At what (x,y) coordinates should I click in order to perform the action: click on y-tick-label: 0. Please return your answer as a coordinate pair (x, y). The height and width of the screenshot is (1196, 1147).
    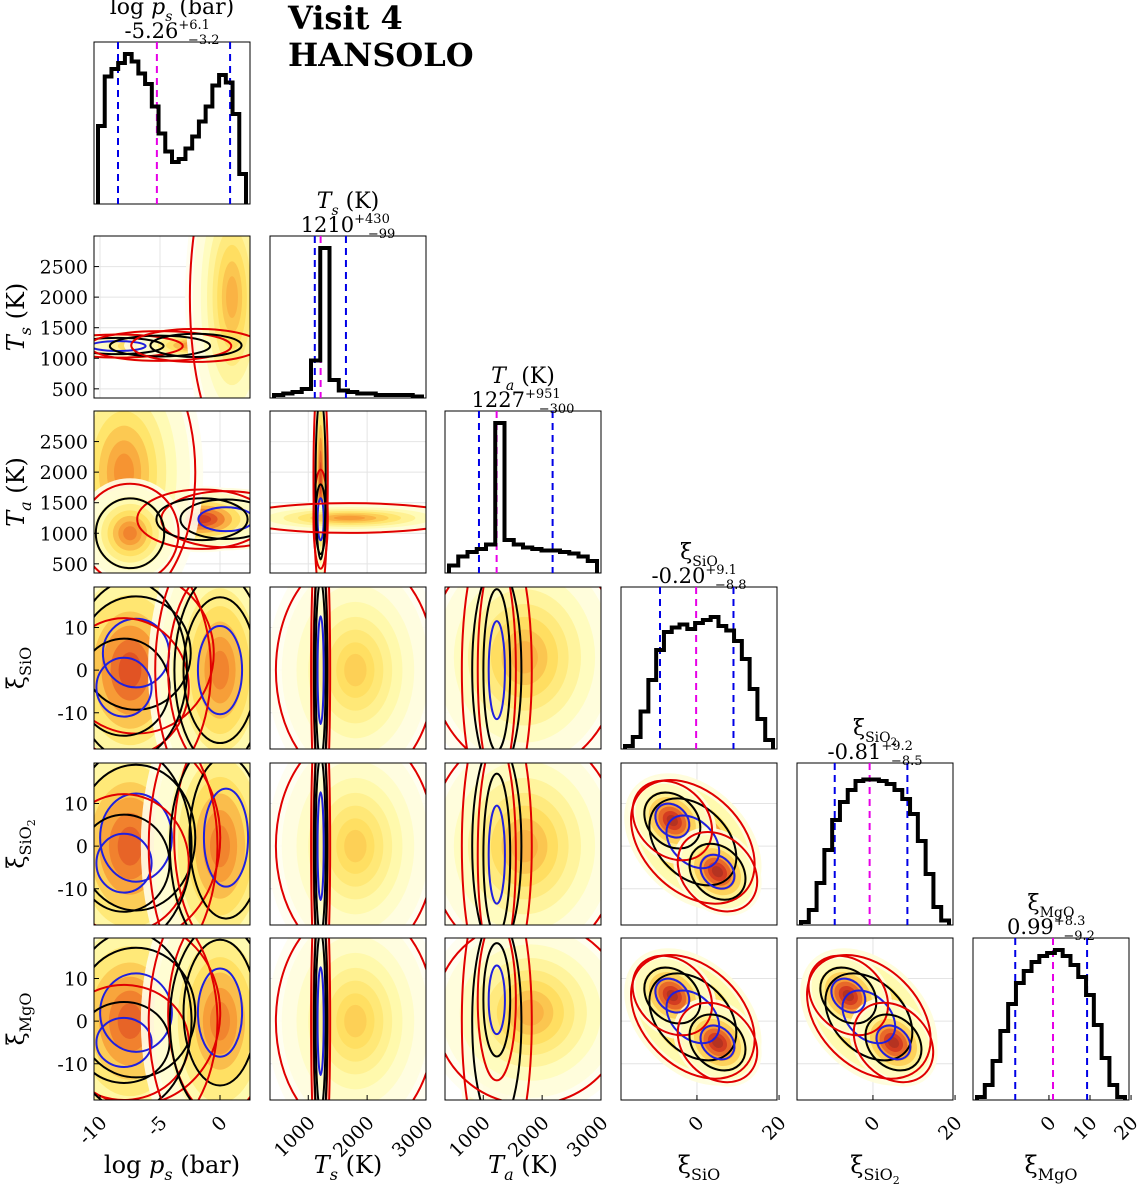
    Looking at the image, I should click on (82, 1022).